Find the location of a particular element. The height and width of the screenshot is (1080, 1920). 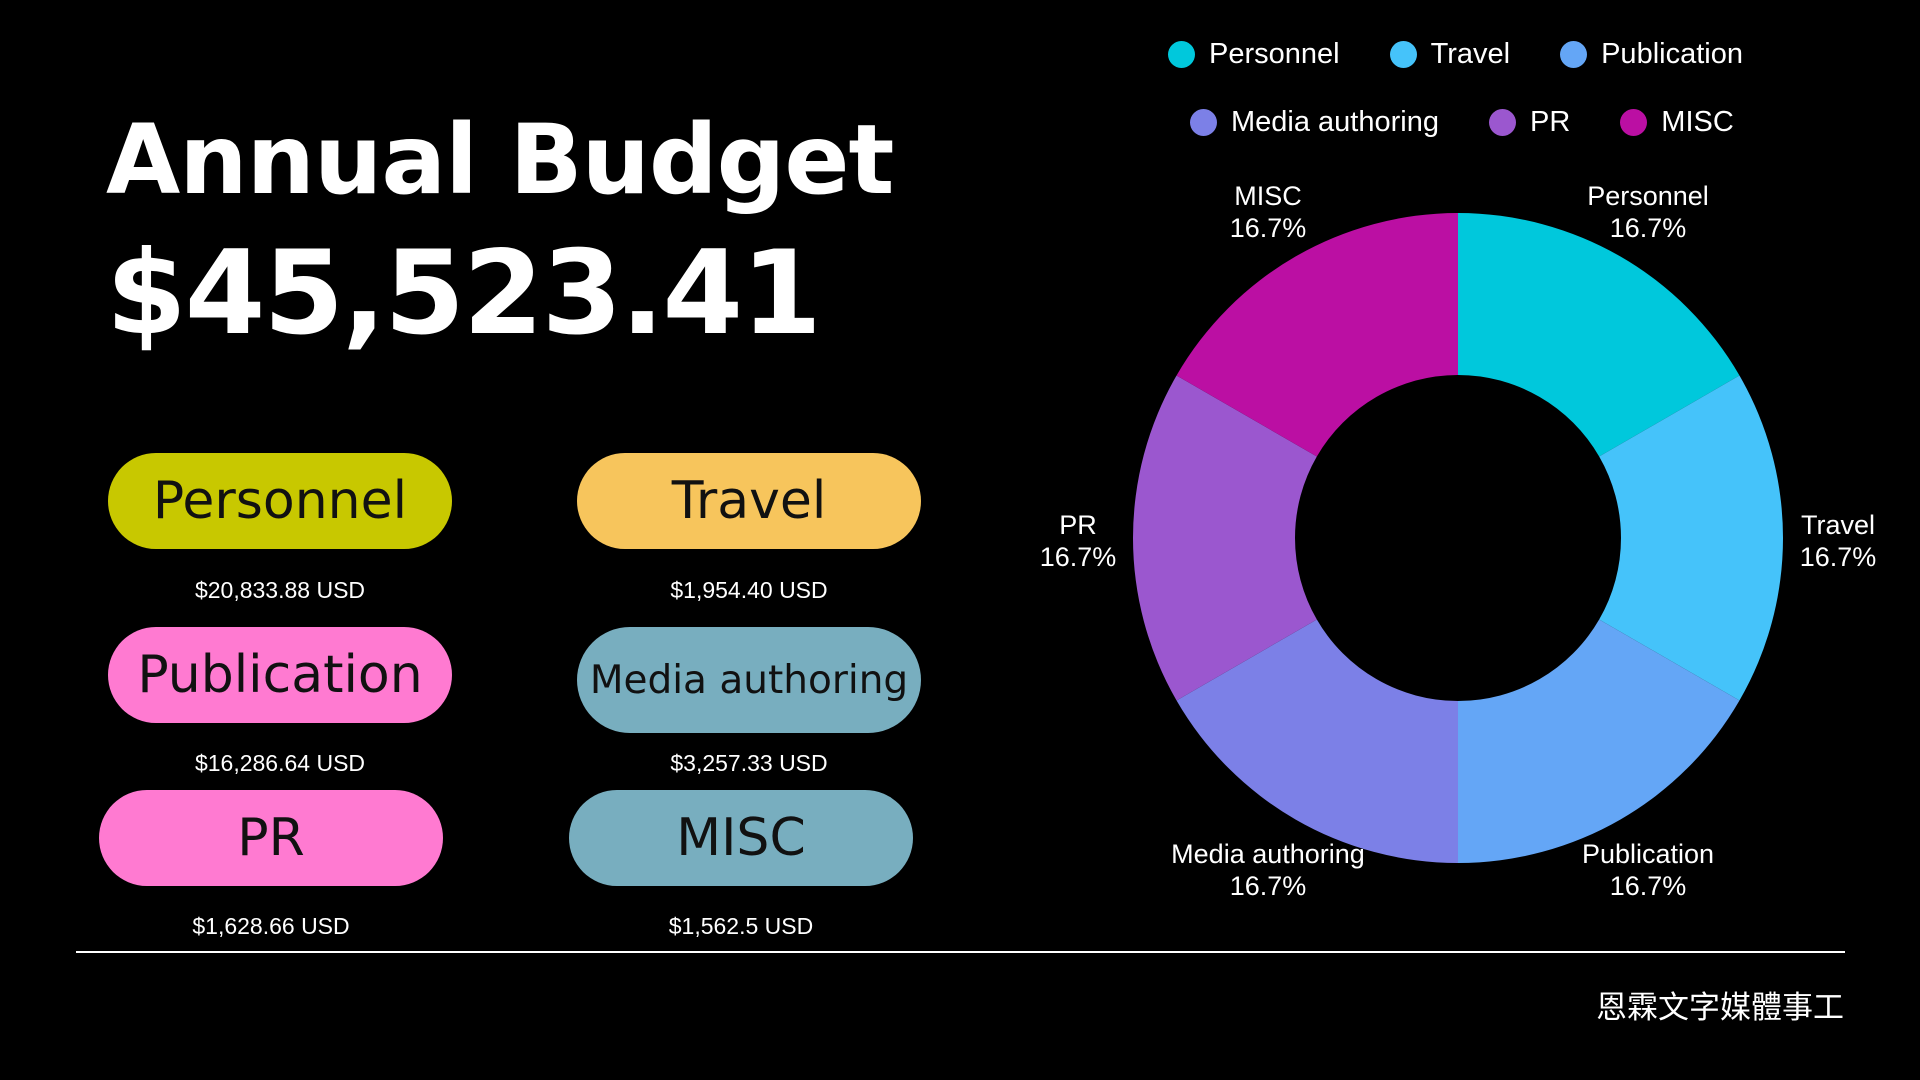

category-amount-personnel: $20,833.88 USD is located at coordinates (280, 590).